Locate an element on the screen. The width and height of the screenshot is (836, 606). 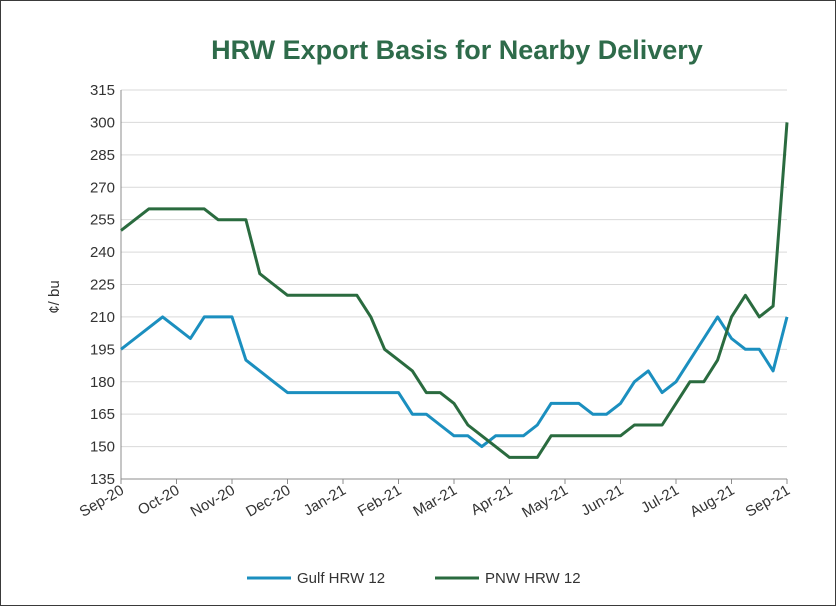
y-tick-label: 180 is located at coordinates (102, 382).